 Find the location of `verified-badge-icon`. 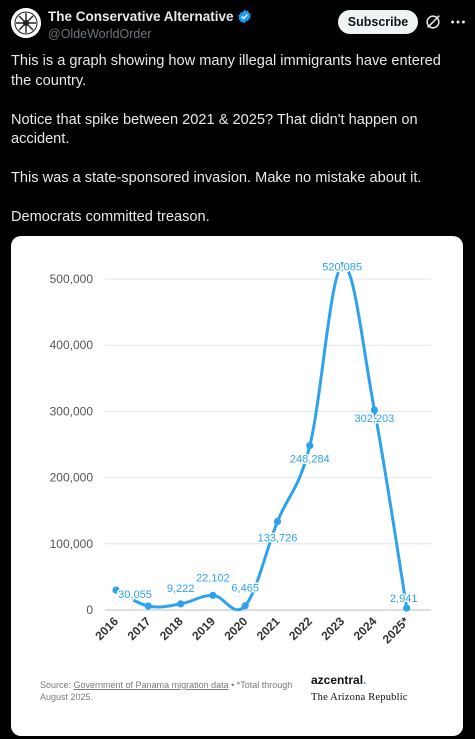

verified-badge-icon is located at coordinates (244, 16).